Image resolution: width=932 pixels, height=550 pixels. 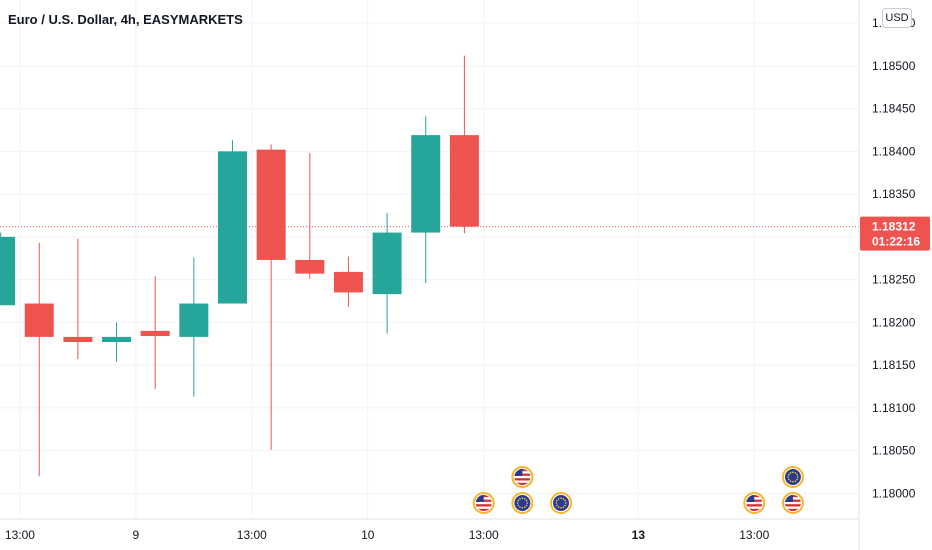 What do you see at coordinates (894, 493) in the screenshot?
I see `price-tick-label: 1.18000` at bounding box center [894, 493].